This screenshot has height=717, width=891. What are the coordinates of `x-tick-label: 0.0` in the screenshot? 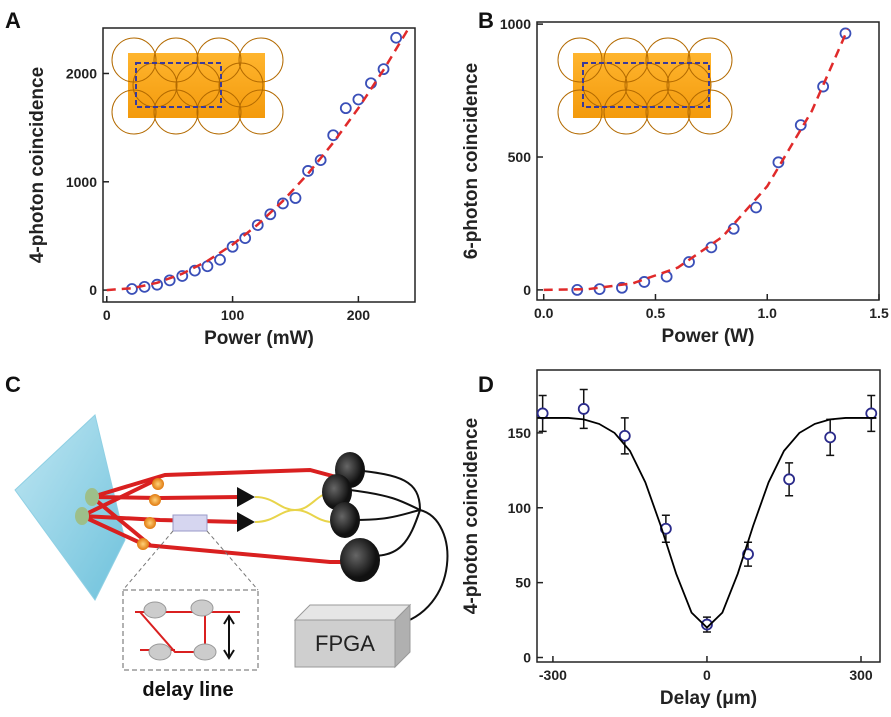 It's located at (544, 313).